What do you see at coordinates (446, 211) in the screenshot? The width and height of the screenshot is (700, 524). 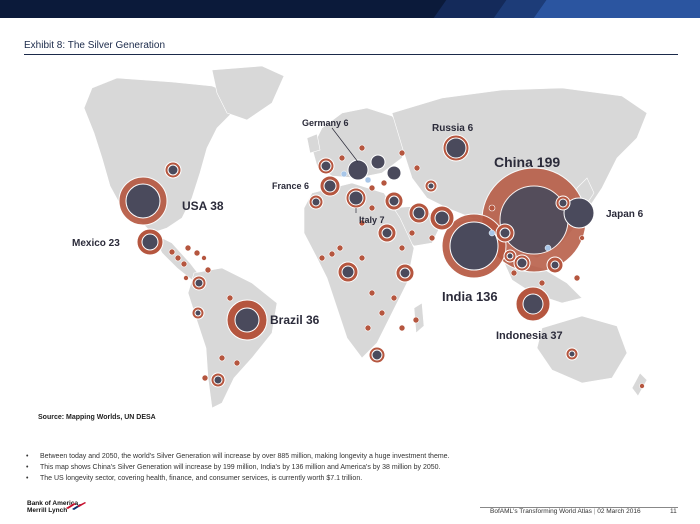 I see `highlight-dots` at bounding box center [446, 211].